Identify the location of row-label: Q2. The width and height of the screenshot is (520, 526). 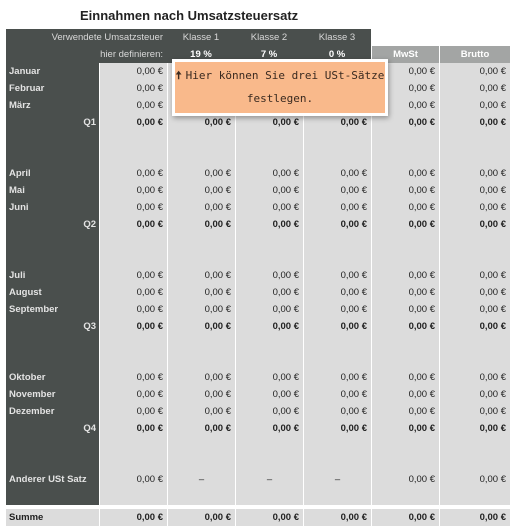
(52, 224).